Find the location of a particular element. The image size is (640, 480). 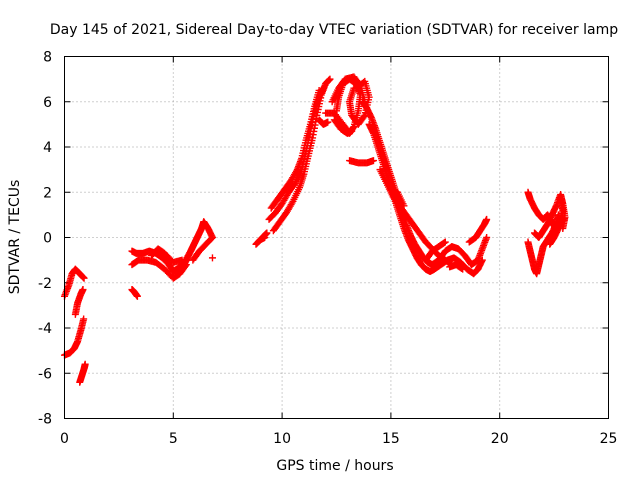

x-tick-label: 20 is located at coordinates (500, 439).